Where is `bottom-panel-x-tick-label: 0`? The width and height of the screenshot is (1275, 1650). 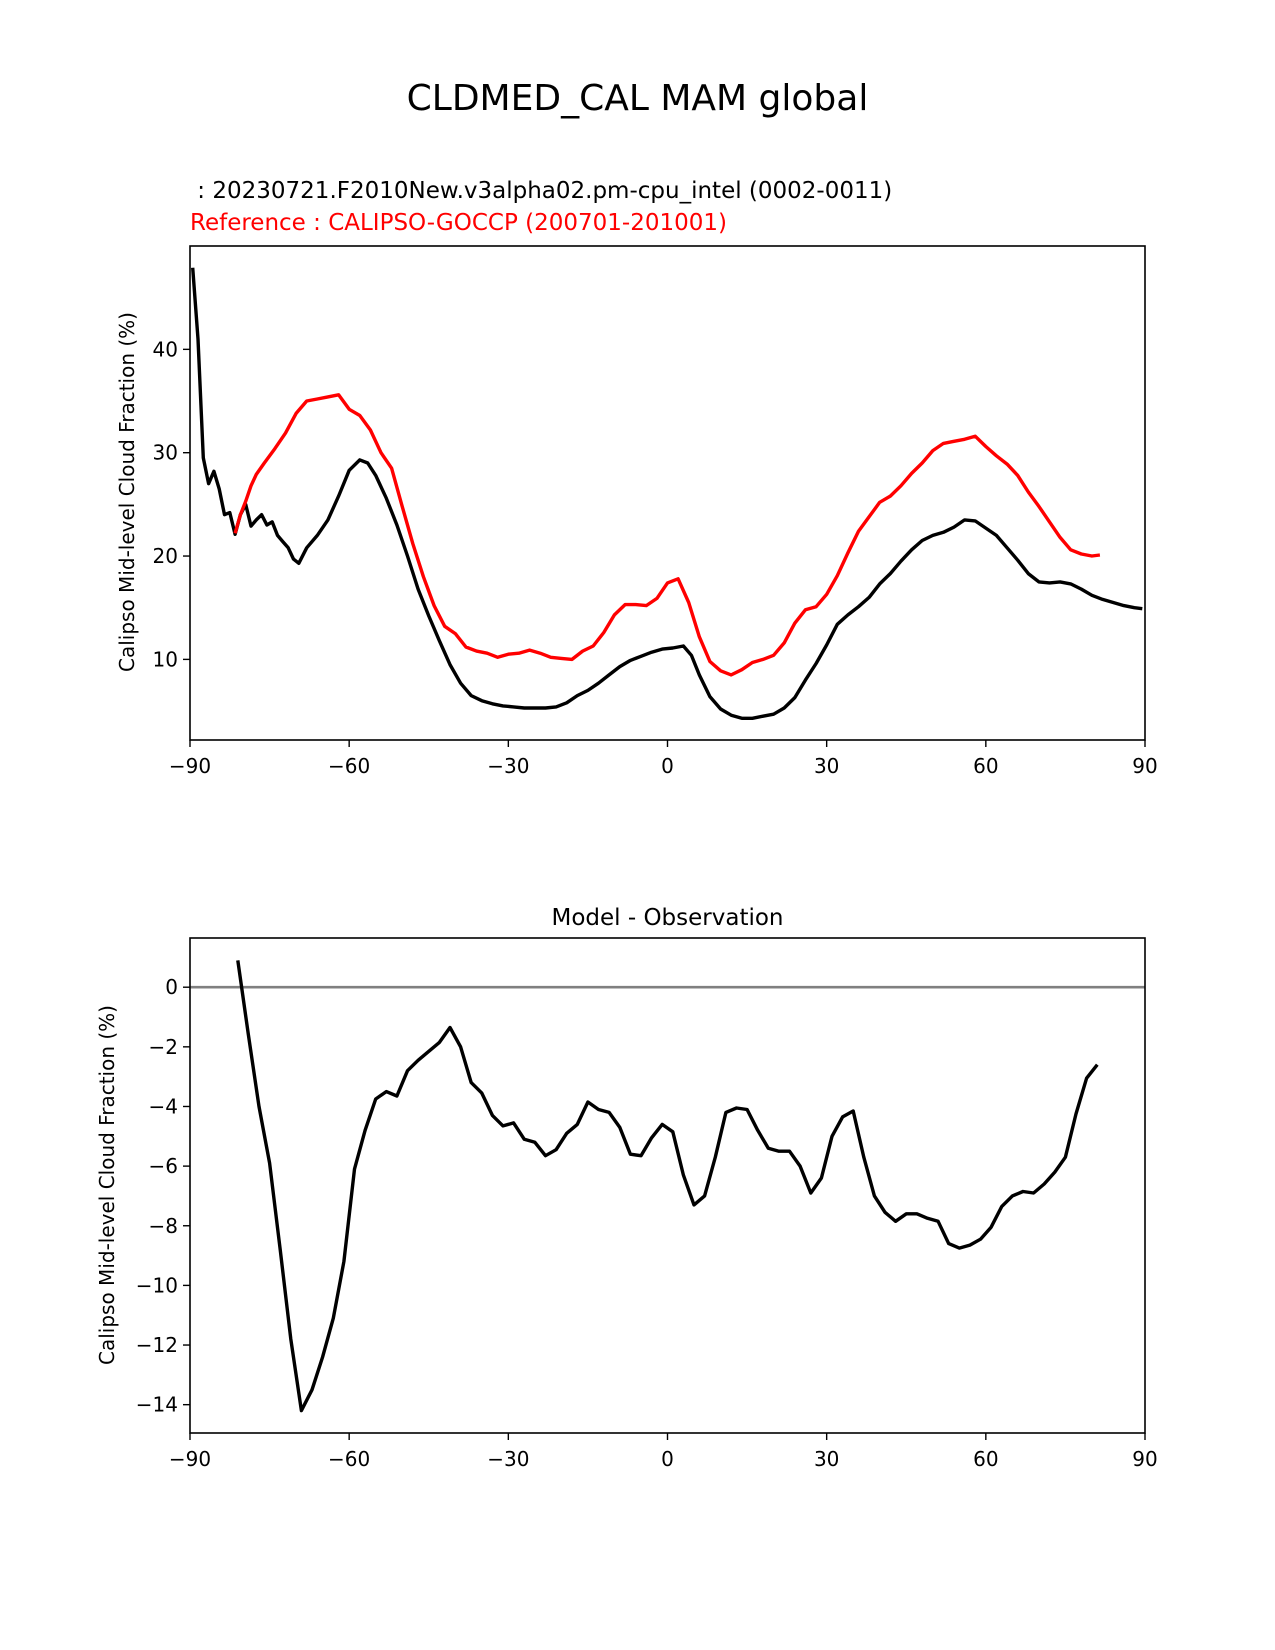 bottom-panel-x-tick-label: 0 is located at coordinates (667, 1459).